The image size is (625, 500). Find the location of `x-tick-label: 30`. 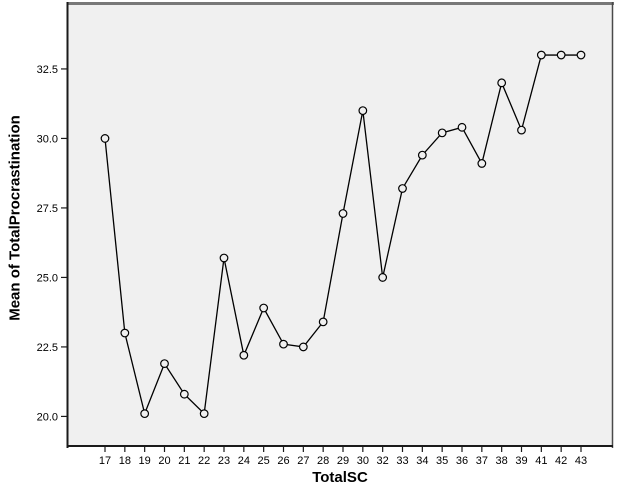

x-tick-label: 30 is located at coordinates (363, 461).